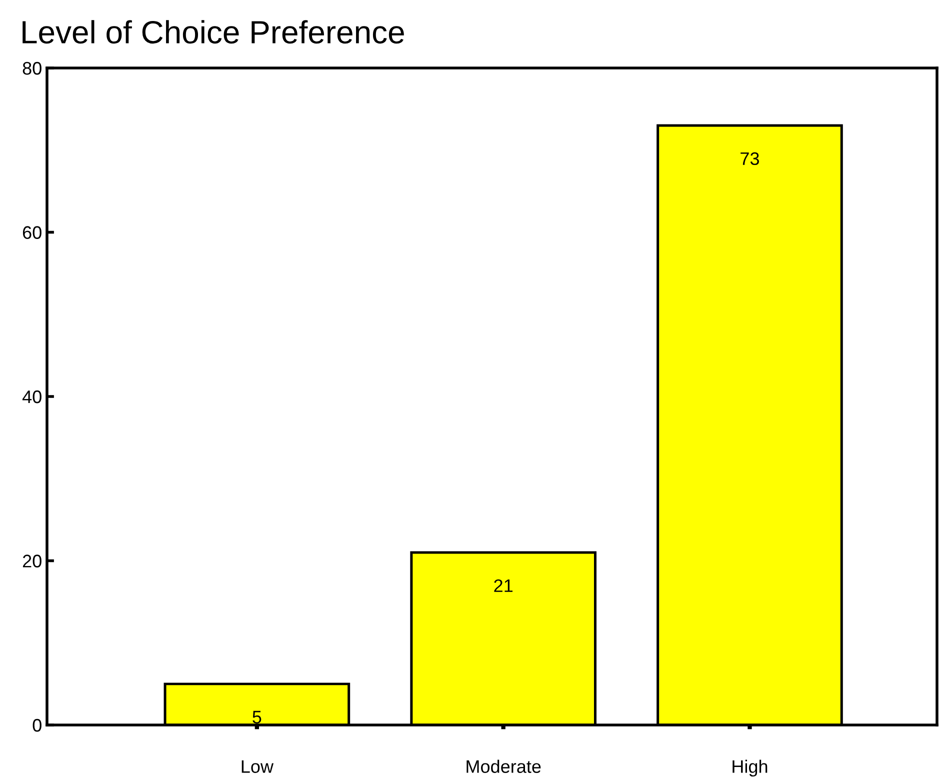  What do you see at coordinates (503, 766) in the screenshot?
I see `x-tick-label: Moderate` at bounding box center [503, 766].